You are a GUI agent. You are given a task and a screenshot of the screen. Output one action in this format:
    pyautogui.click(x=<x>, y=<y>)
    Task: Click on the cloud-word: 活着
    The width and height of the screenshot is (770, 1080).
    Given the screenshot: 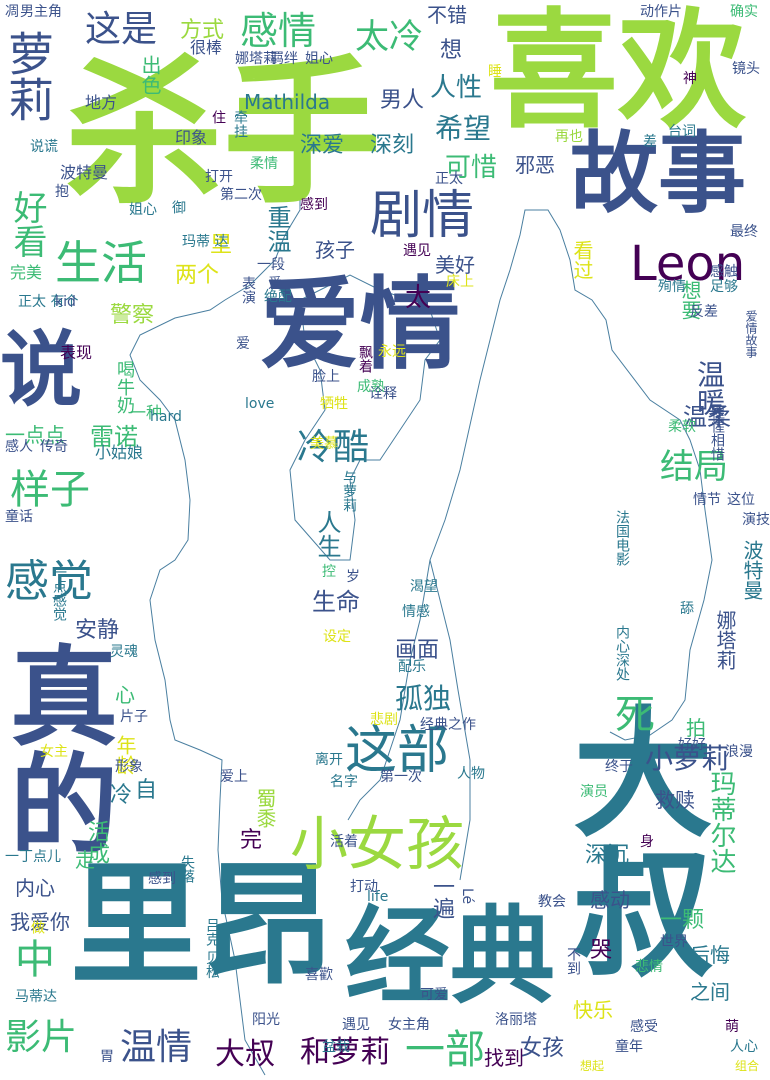 What is the action you would take?
    pyautogui.click(x=344, y=842)
    